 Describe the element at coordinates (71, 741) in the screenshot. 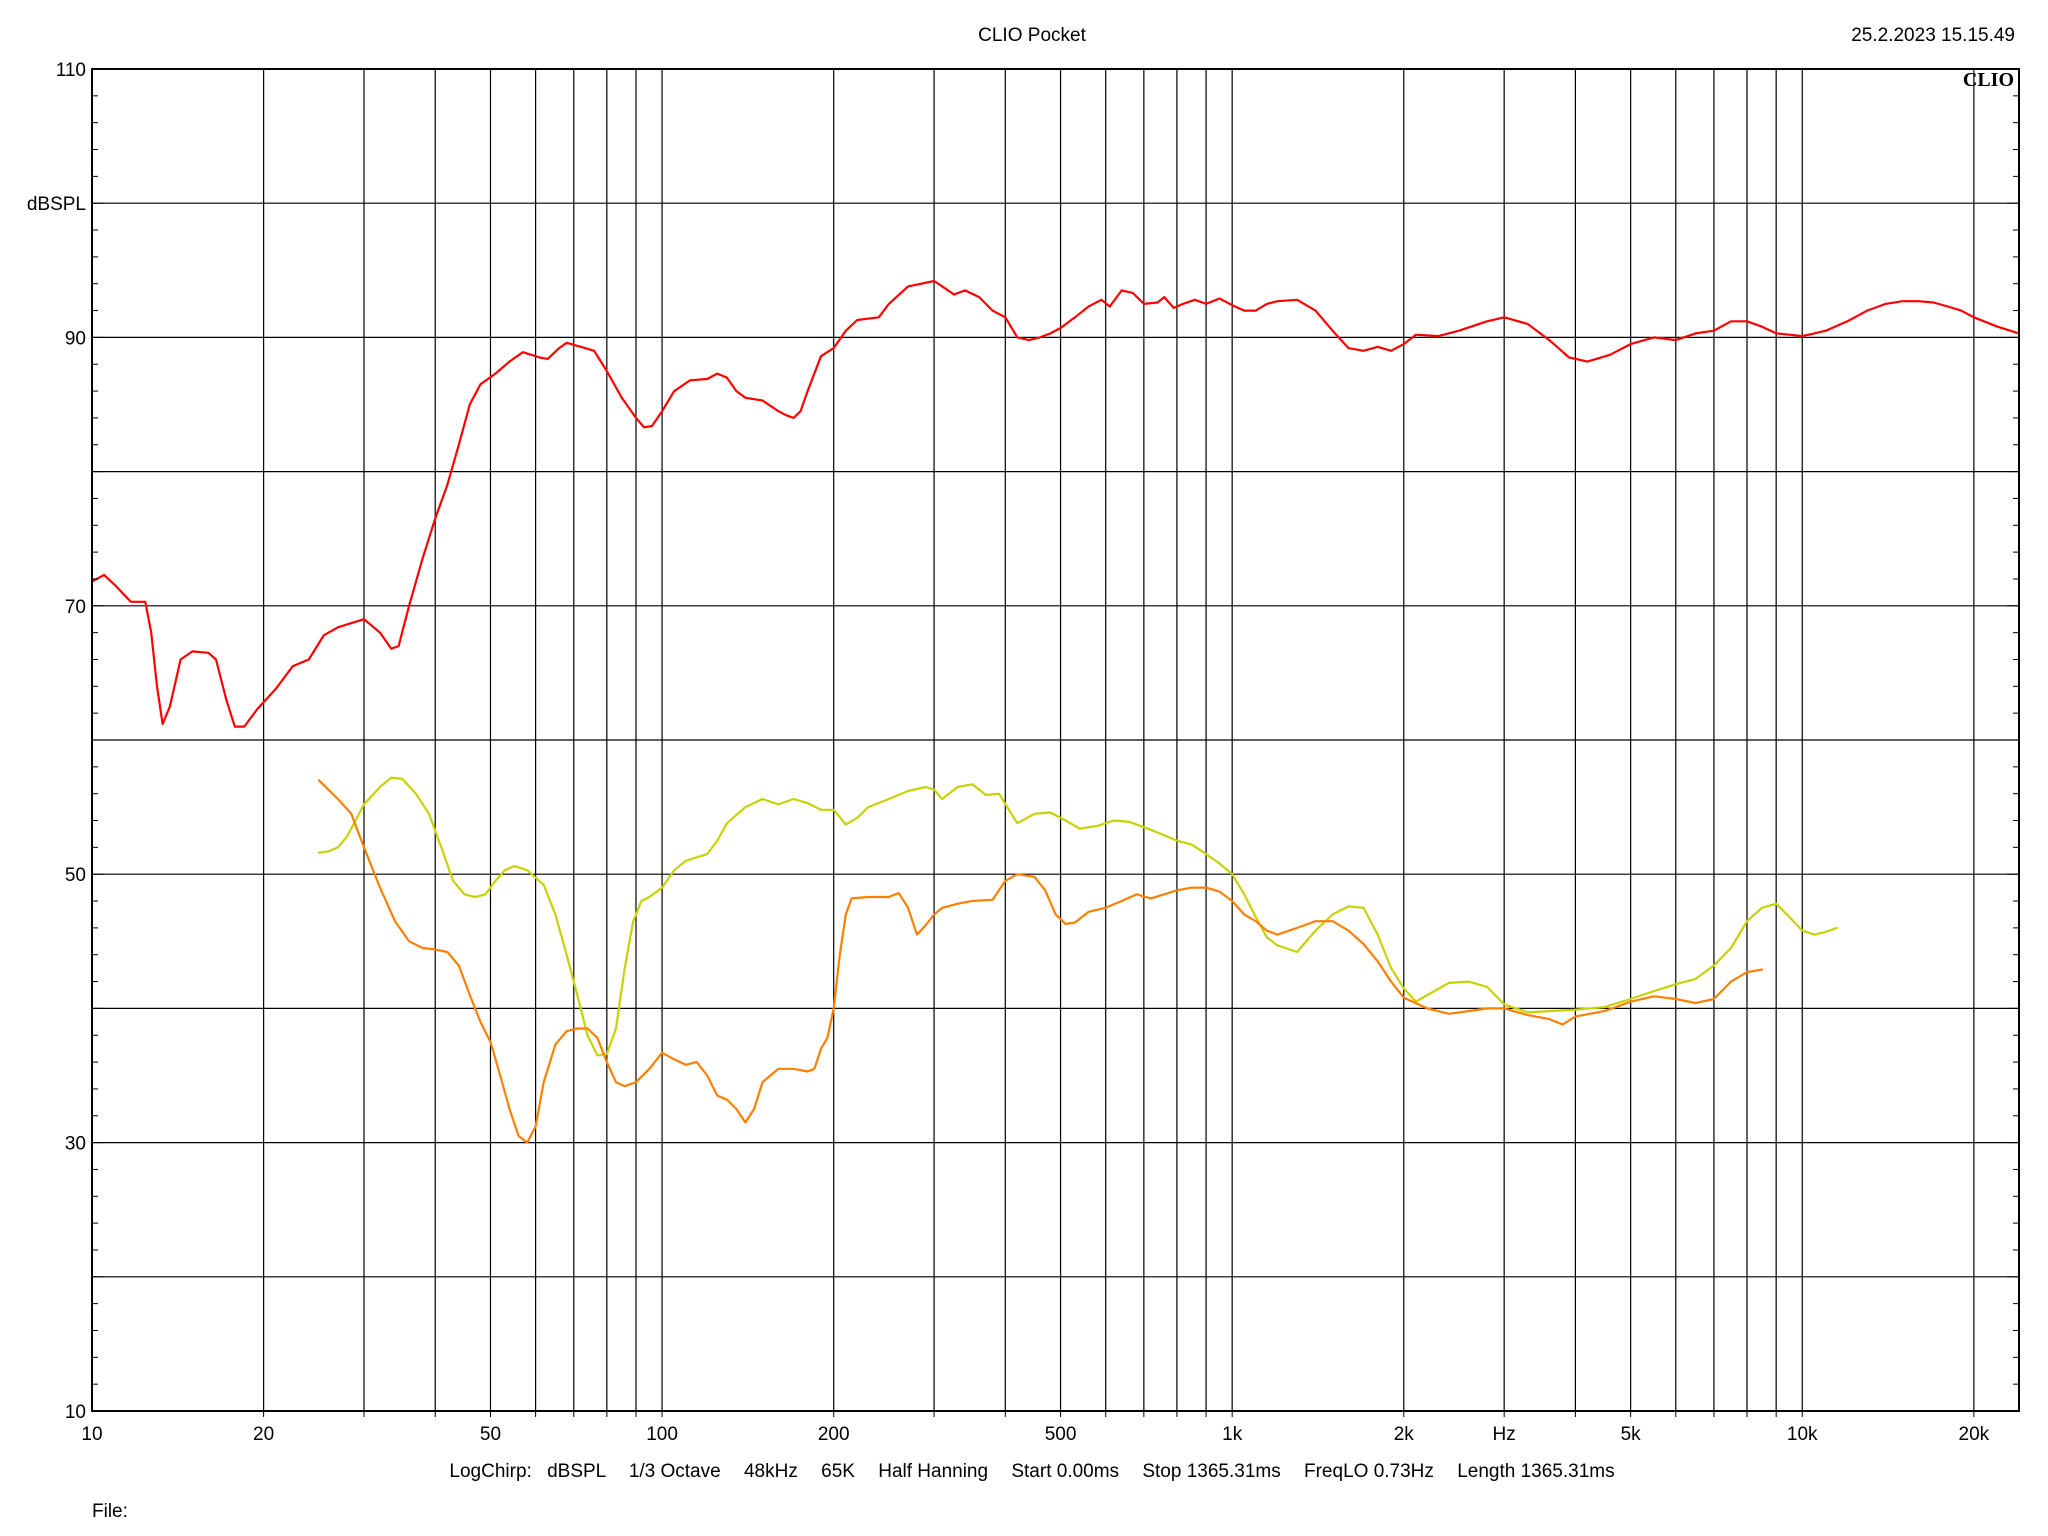

I see `y-tick-labels: 110 90 70 50 30 10` at that location.